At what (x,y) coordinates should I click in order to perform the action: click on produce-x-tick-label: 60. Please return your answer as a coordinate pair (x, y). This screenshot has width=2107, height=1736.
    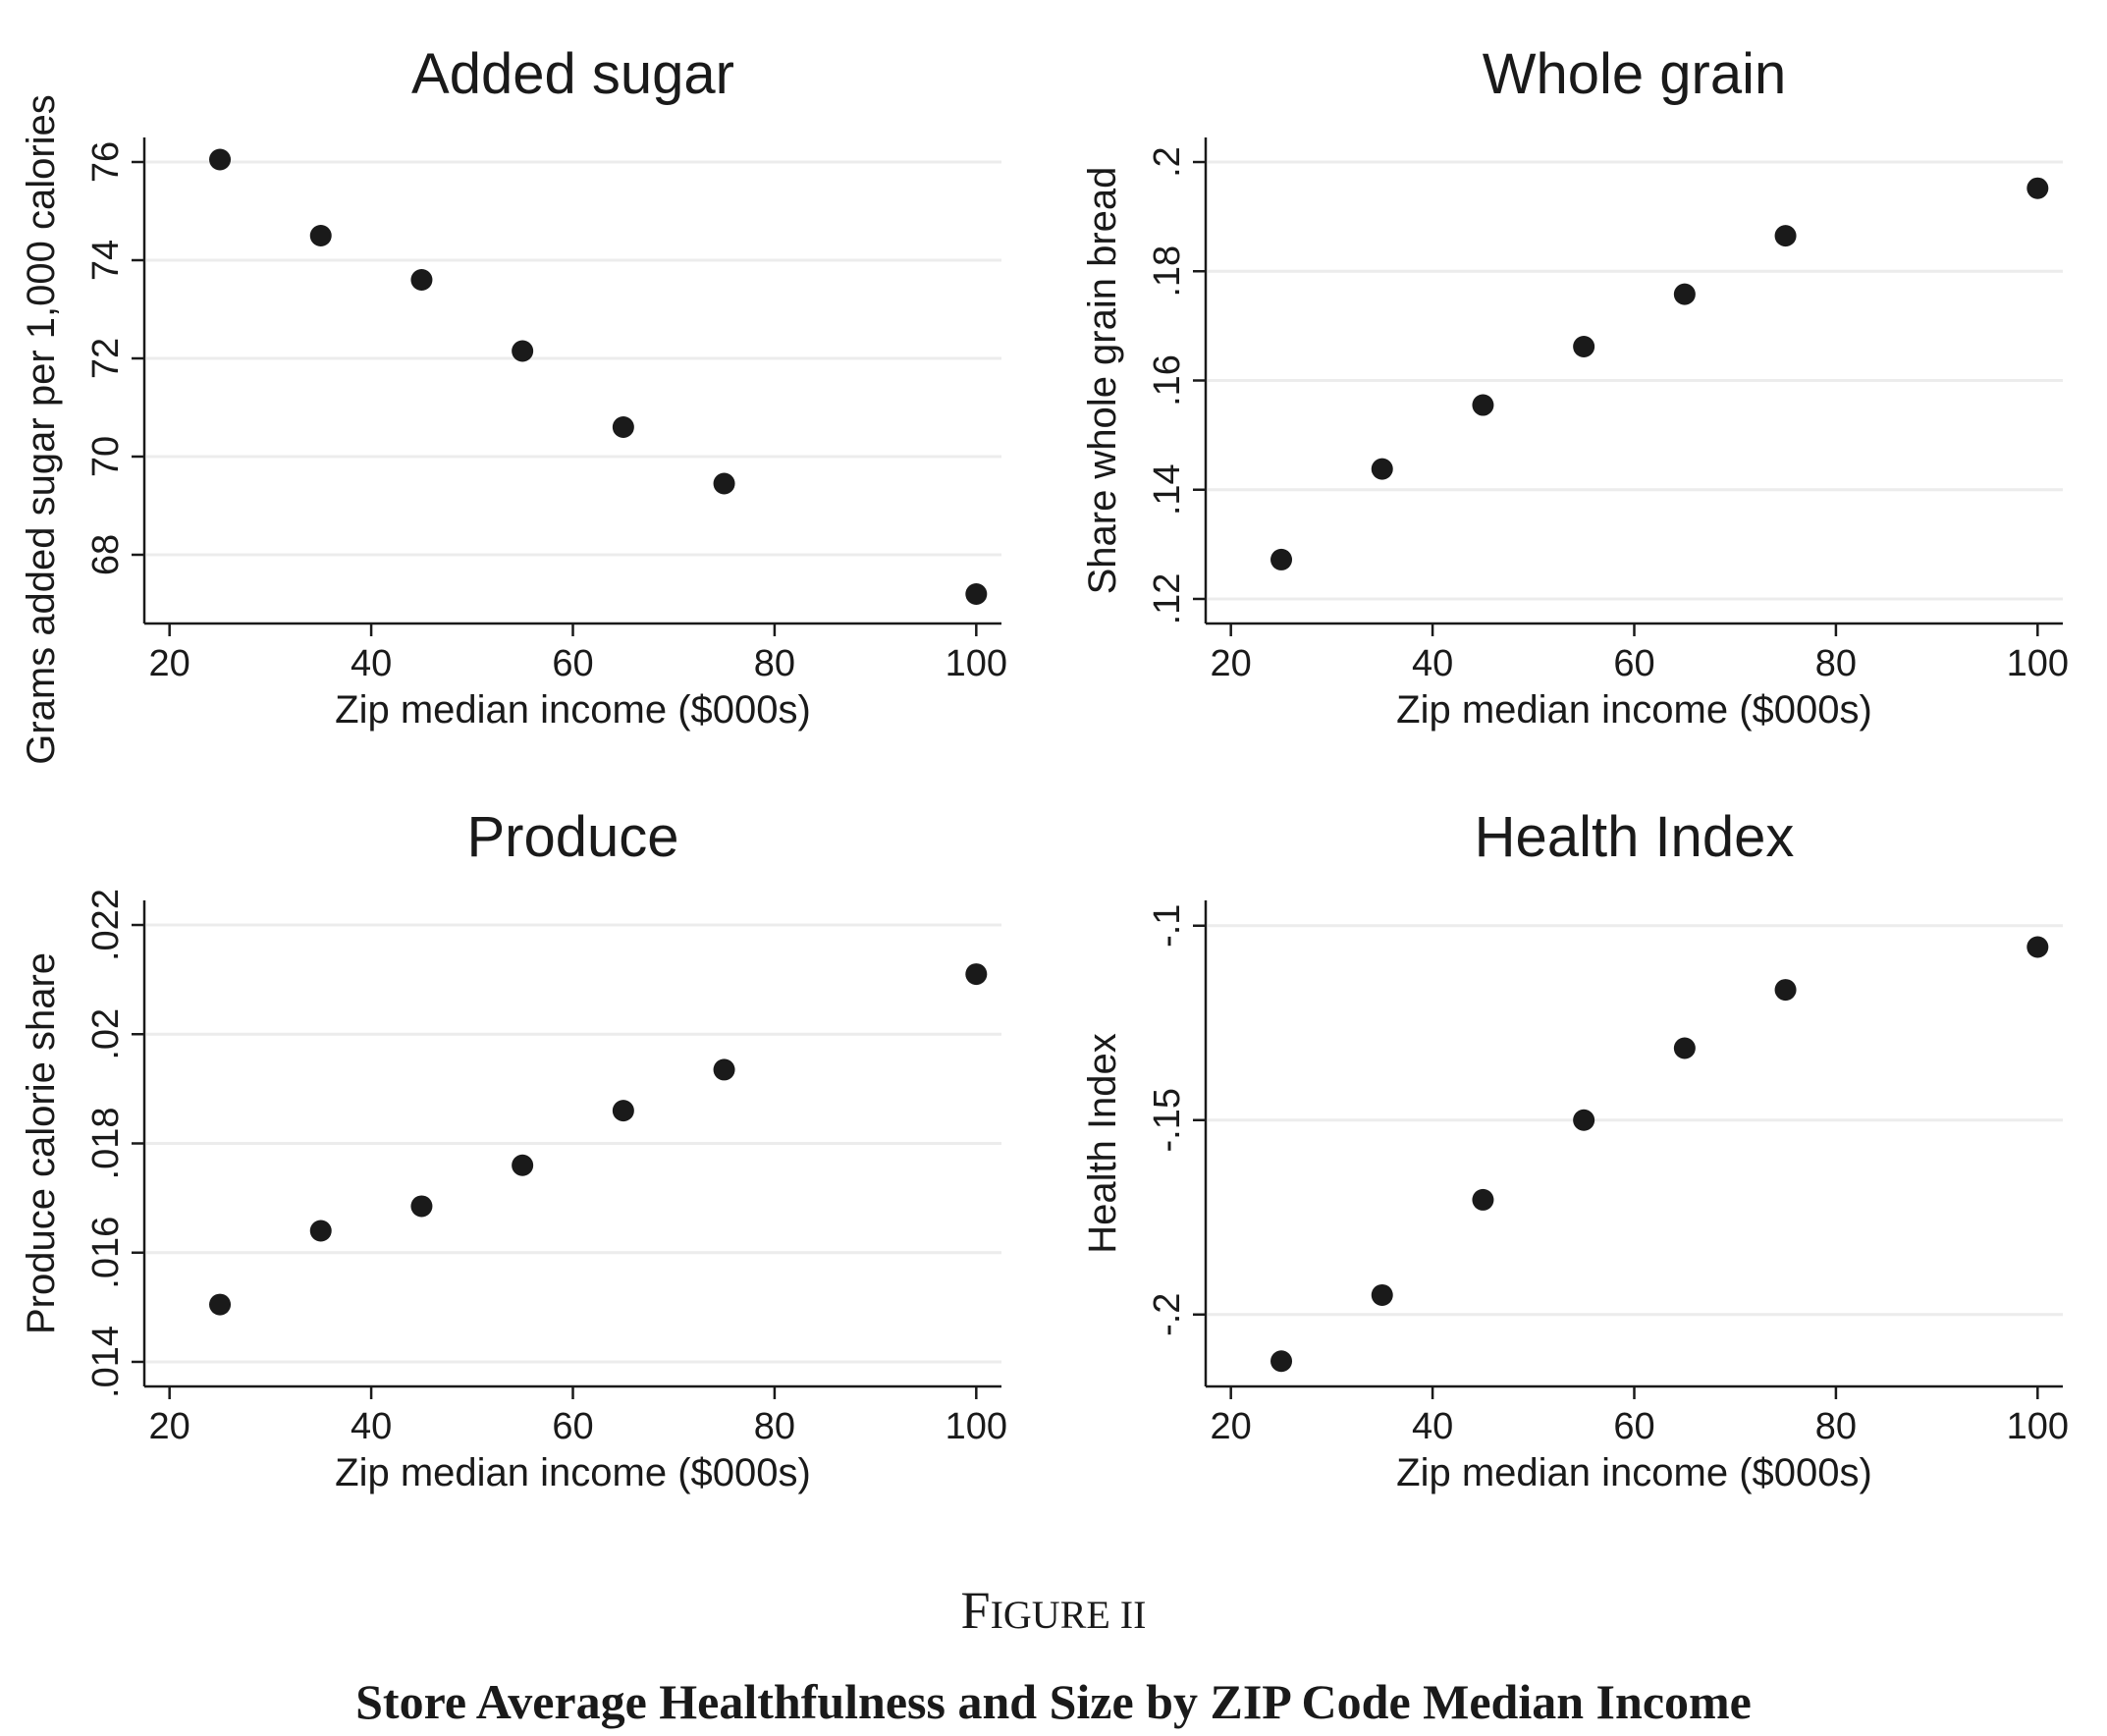
    Looking at the image, I should click on (572, 1426).